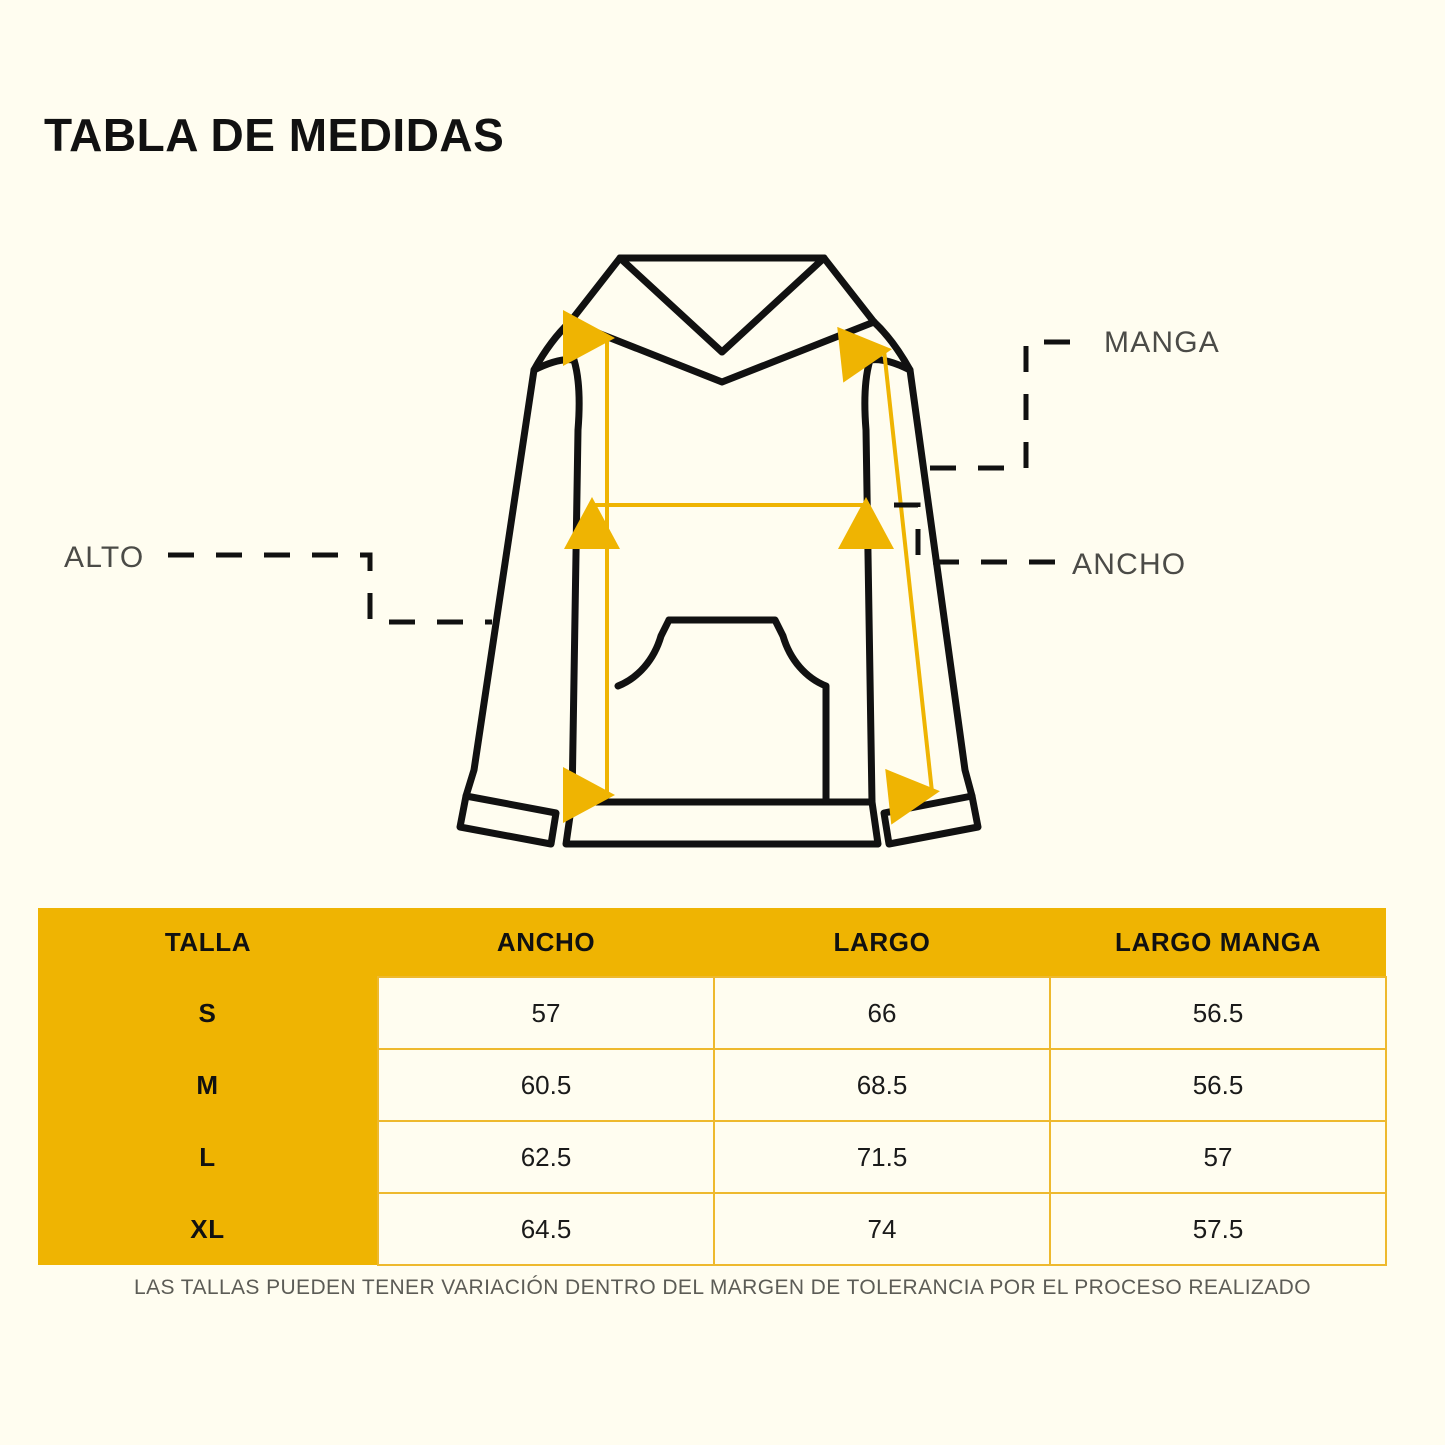 The height and width of the screenshot is (1445, 1445). Describe the element at coordinates (868, 581) in the screenshot. I see `right-body-seam` at that location.